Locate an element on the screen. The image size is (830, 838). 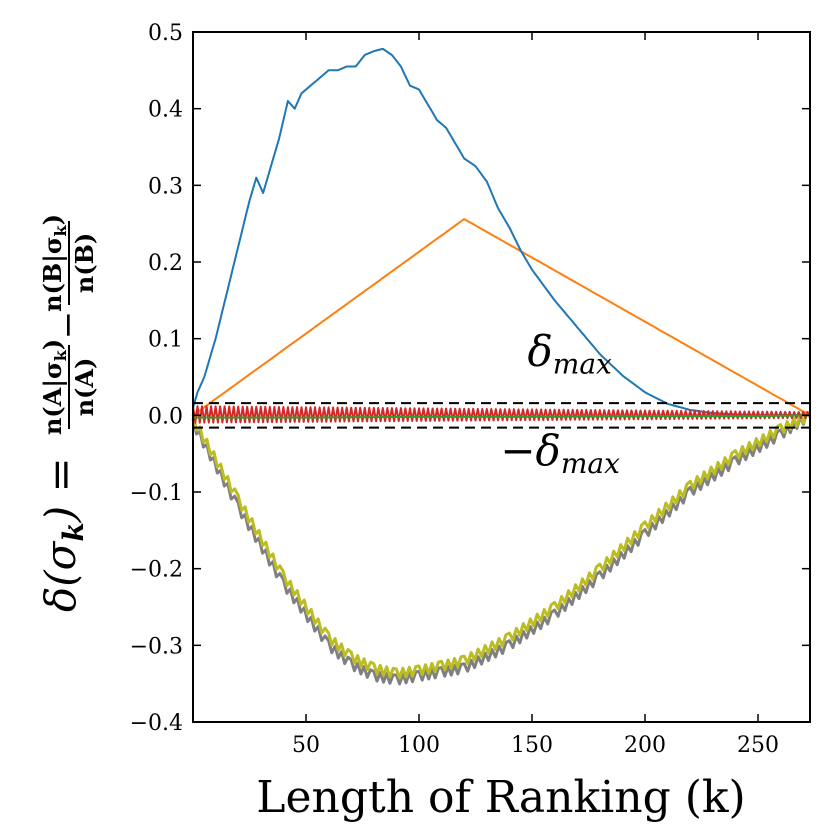
y-label-minus: − is located at coordinates (68, 325).